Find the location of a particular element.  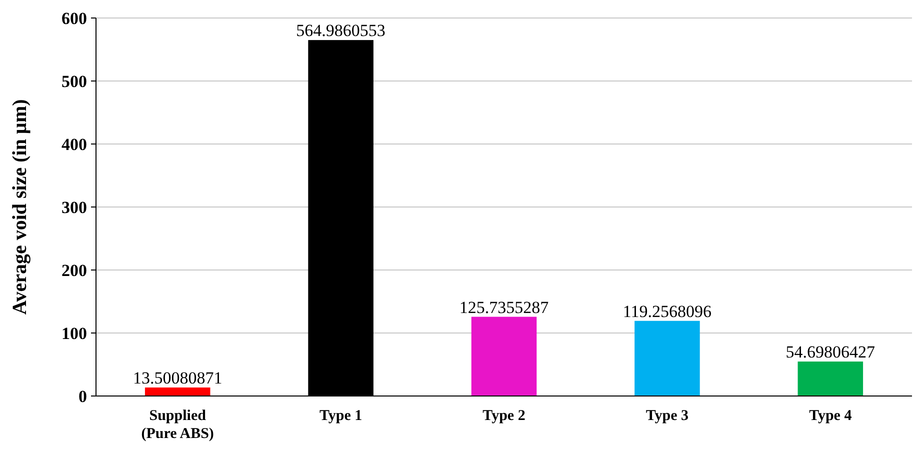

x-tick-label: Type 1 is located at coordinates (340, 416).